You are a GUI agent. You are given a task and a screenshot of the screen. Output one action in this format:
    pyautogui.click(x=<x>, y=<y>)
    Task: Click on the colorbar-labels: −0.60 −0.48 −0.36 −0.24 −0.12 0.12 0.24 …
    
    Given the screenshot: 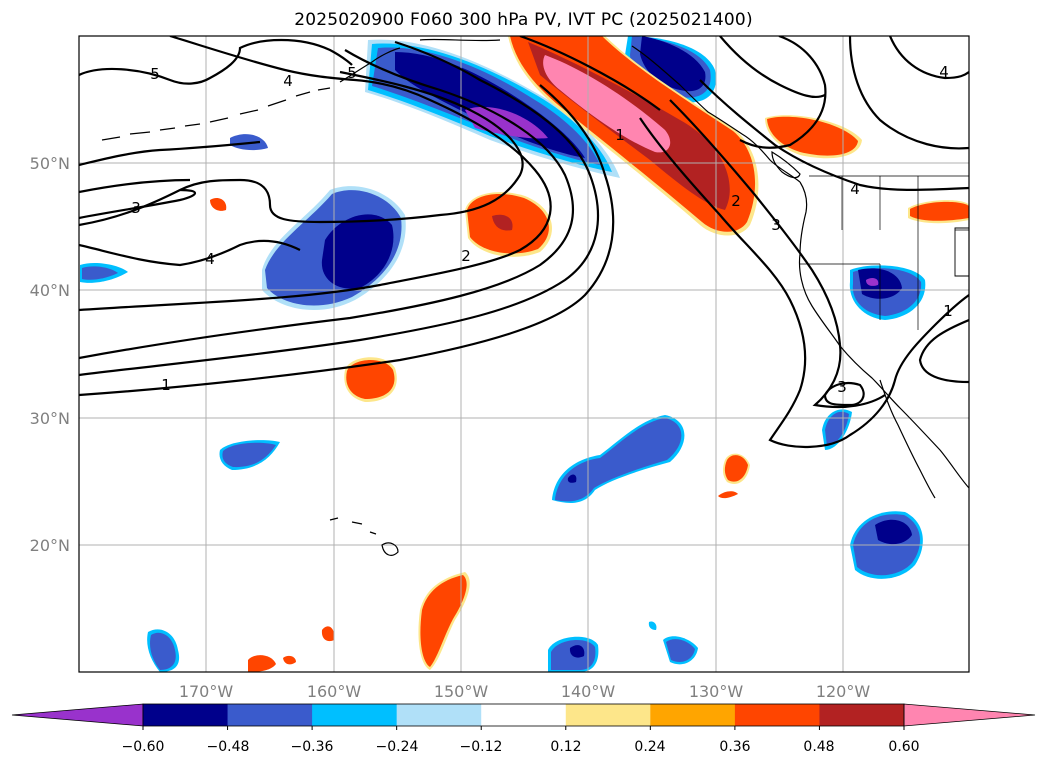 What is the action you would take?
    pyautogui.click(x=521, y=747)
    